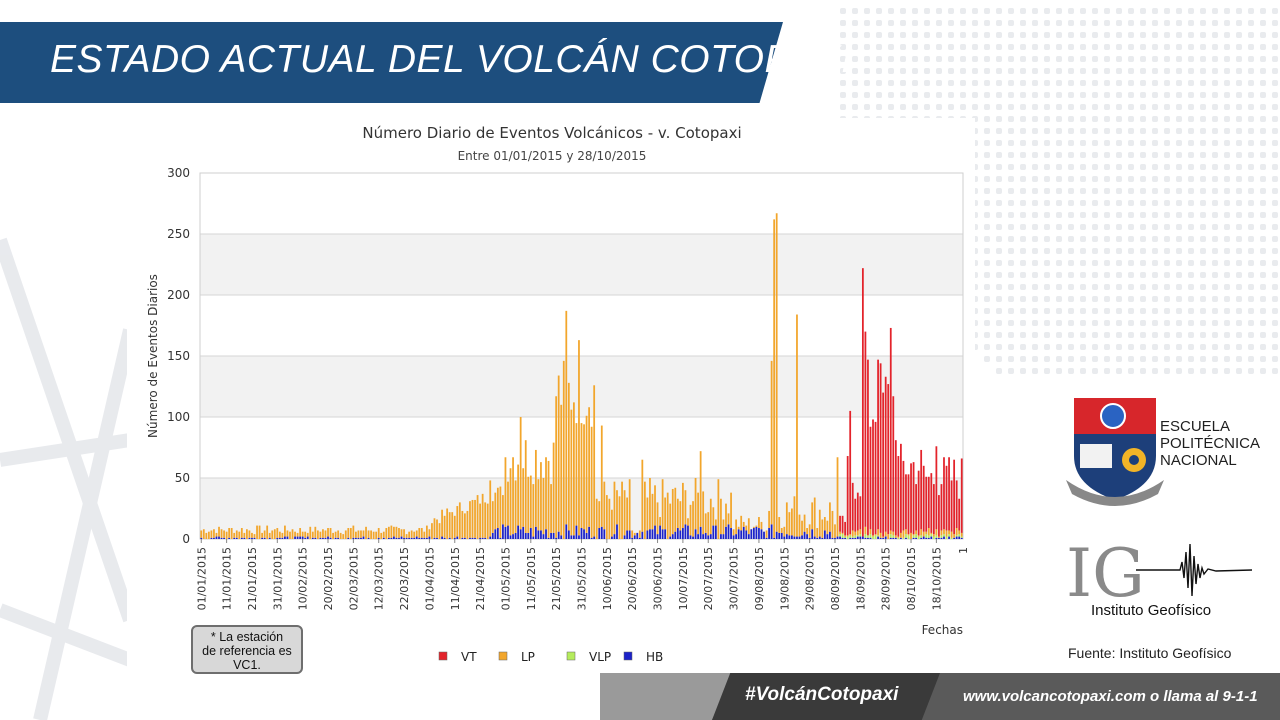 The height and width of the screenshot is (720, 1280). What do you see at coordinates (247, 649) in the screenshot?
I see `reference-station-note: * La estación de referencia es VC1.` at bounding box center [247, 649].